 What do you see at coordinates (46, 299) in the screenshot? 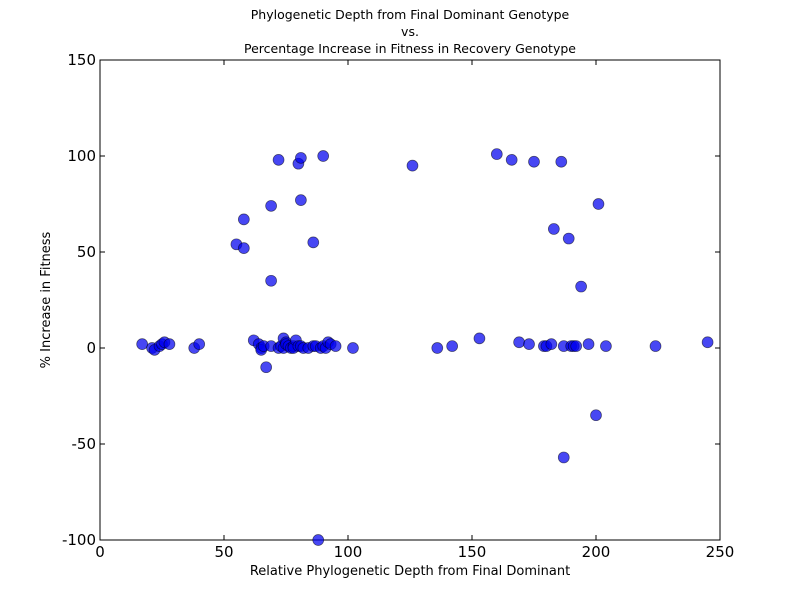
I see `y-axis-label: % Increase in Fitness` at bounding box center [46, 299].